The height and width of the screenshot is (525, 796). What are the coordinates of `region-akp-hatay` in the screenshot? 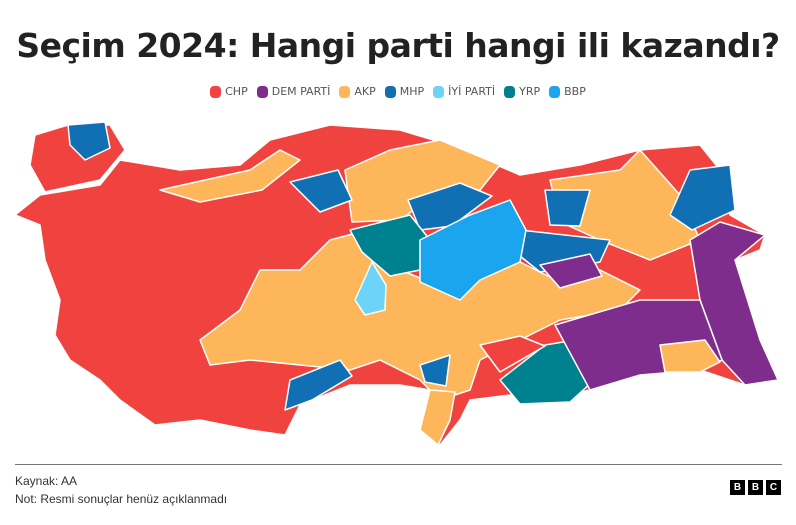 It's located at (437, 417).